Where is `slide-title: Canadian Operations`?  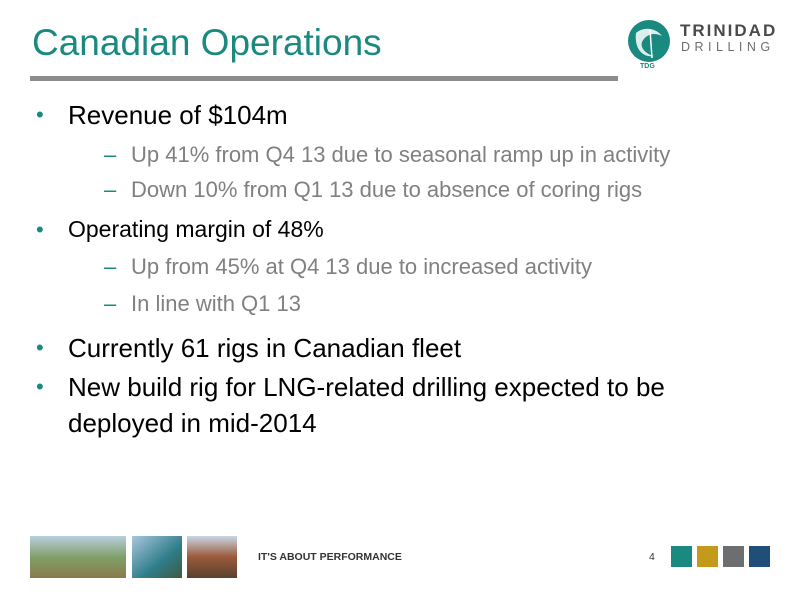
slide-title: Canadian Operations is located at coordinates (207, 42).